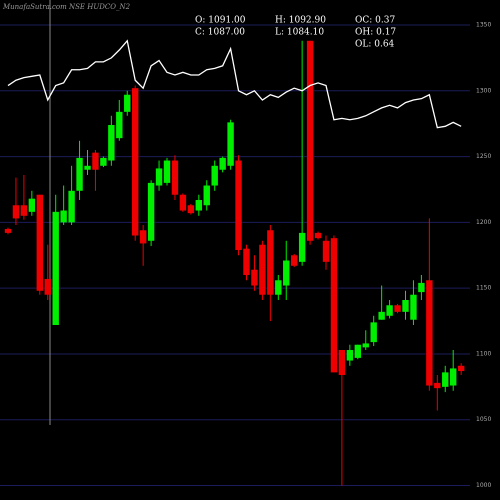  What do you see at coordinates (483, 353) in the screenshot?
I see `y-tick-label: 1100` at bounding box center [483, 353].